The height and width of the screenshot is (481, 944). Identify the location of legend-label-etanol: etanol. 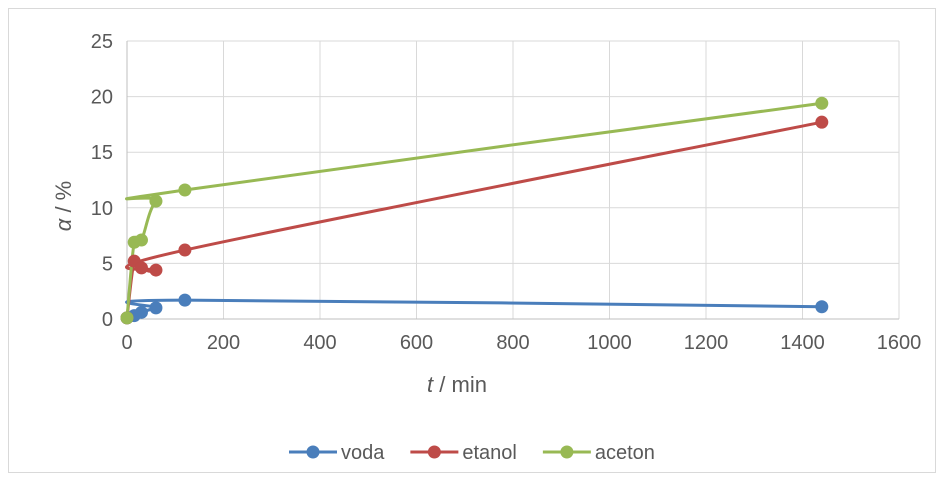
(489, 453).